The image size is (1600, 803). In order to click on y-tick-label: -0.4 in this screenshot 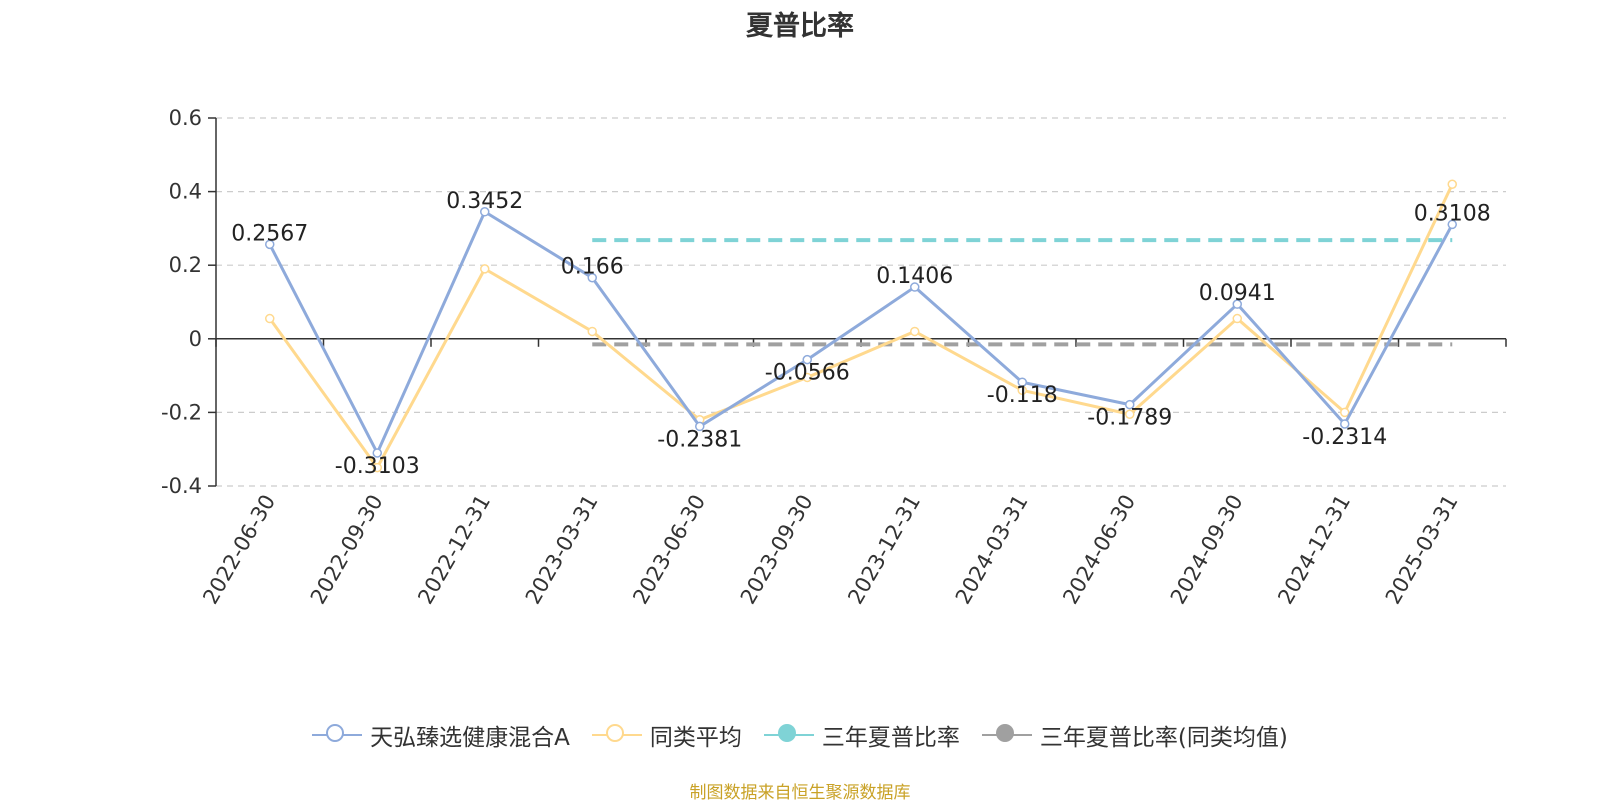, I will do `click(181, 486)`.